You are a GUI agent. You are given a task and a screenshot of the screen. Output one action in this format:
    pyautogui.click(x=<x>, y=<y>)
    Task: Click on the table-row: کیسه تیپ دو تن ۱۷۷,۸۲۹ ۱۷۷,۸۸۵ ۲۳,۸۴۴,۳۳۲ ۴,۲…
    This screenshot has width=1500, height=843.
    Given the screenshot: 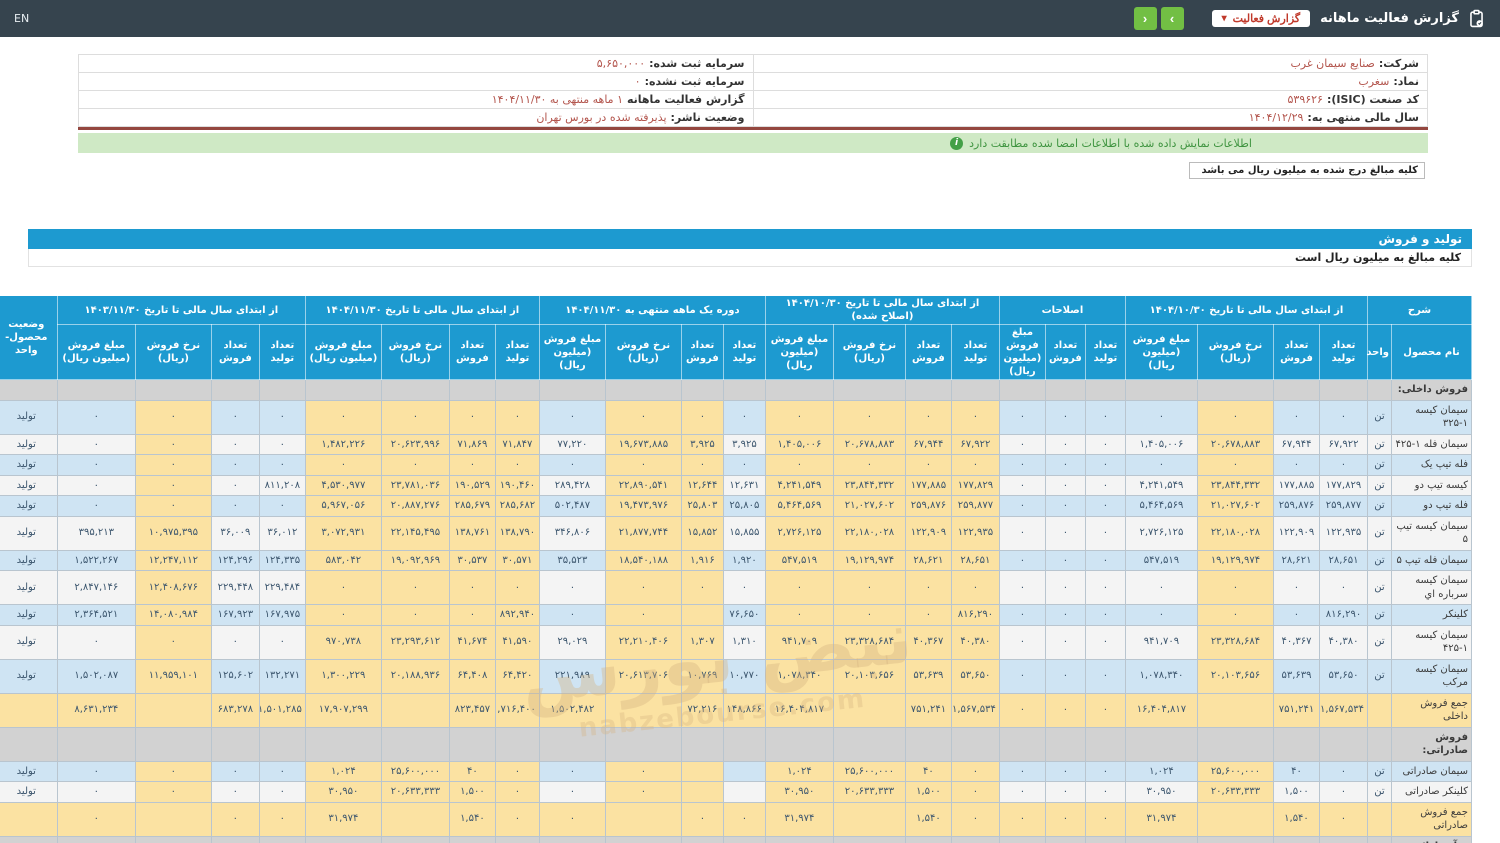 What is the action you would take?
    pyautogui.click(x=736, y=485)
    